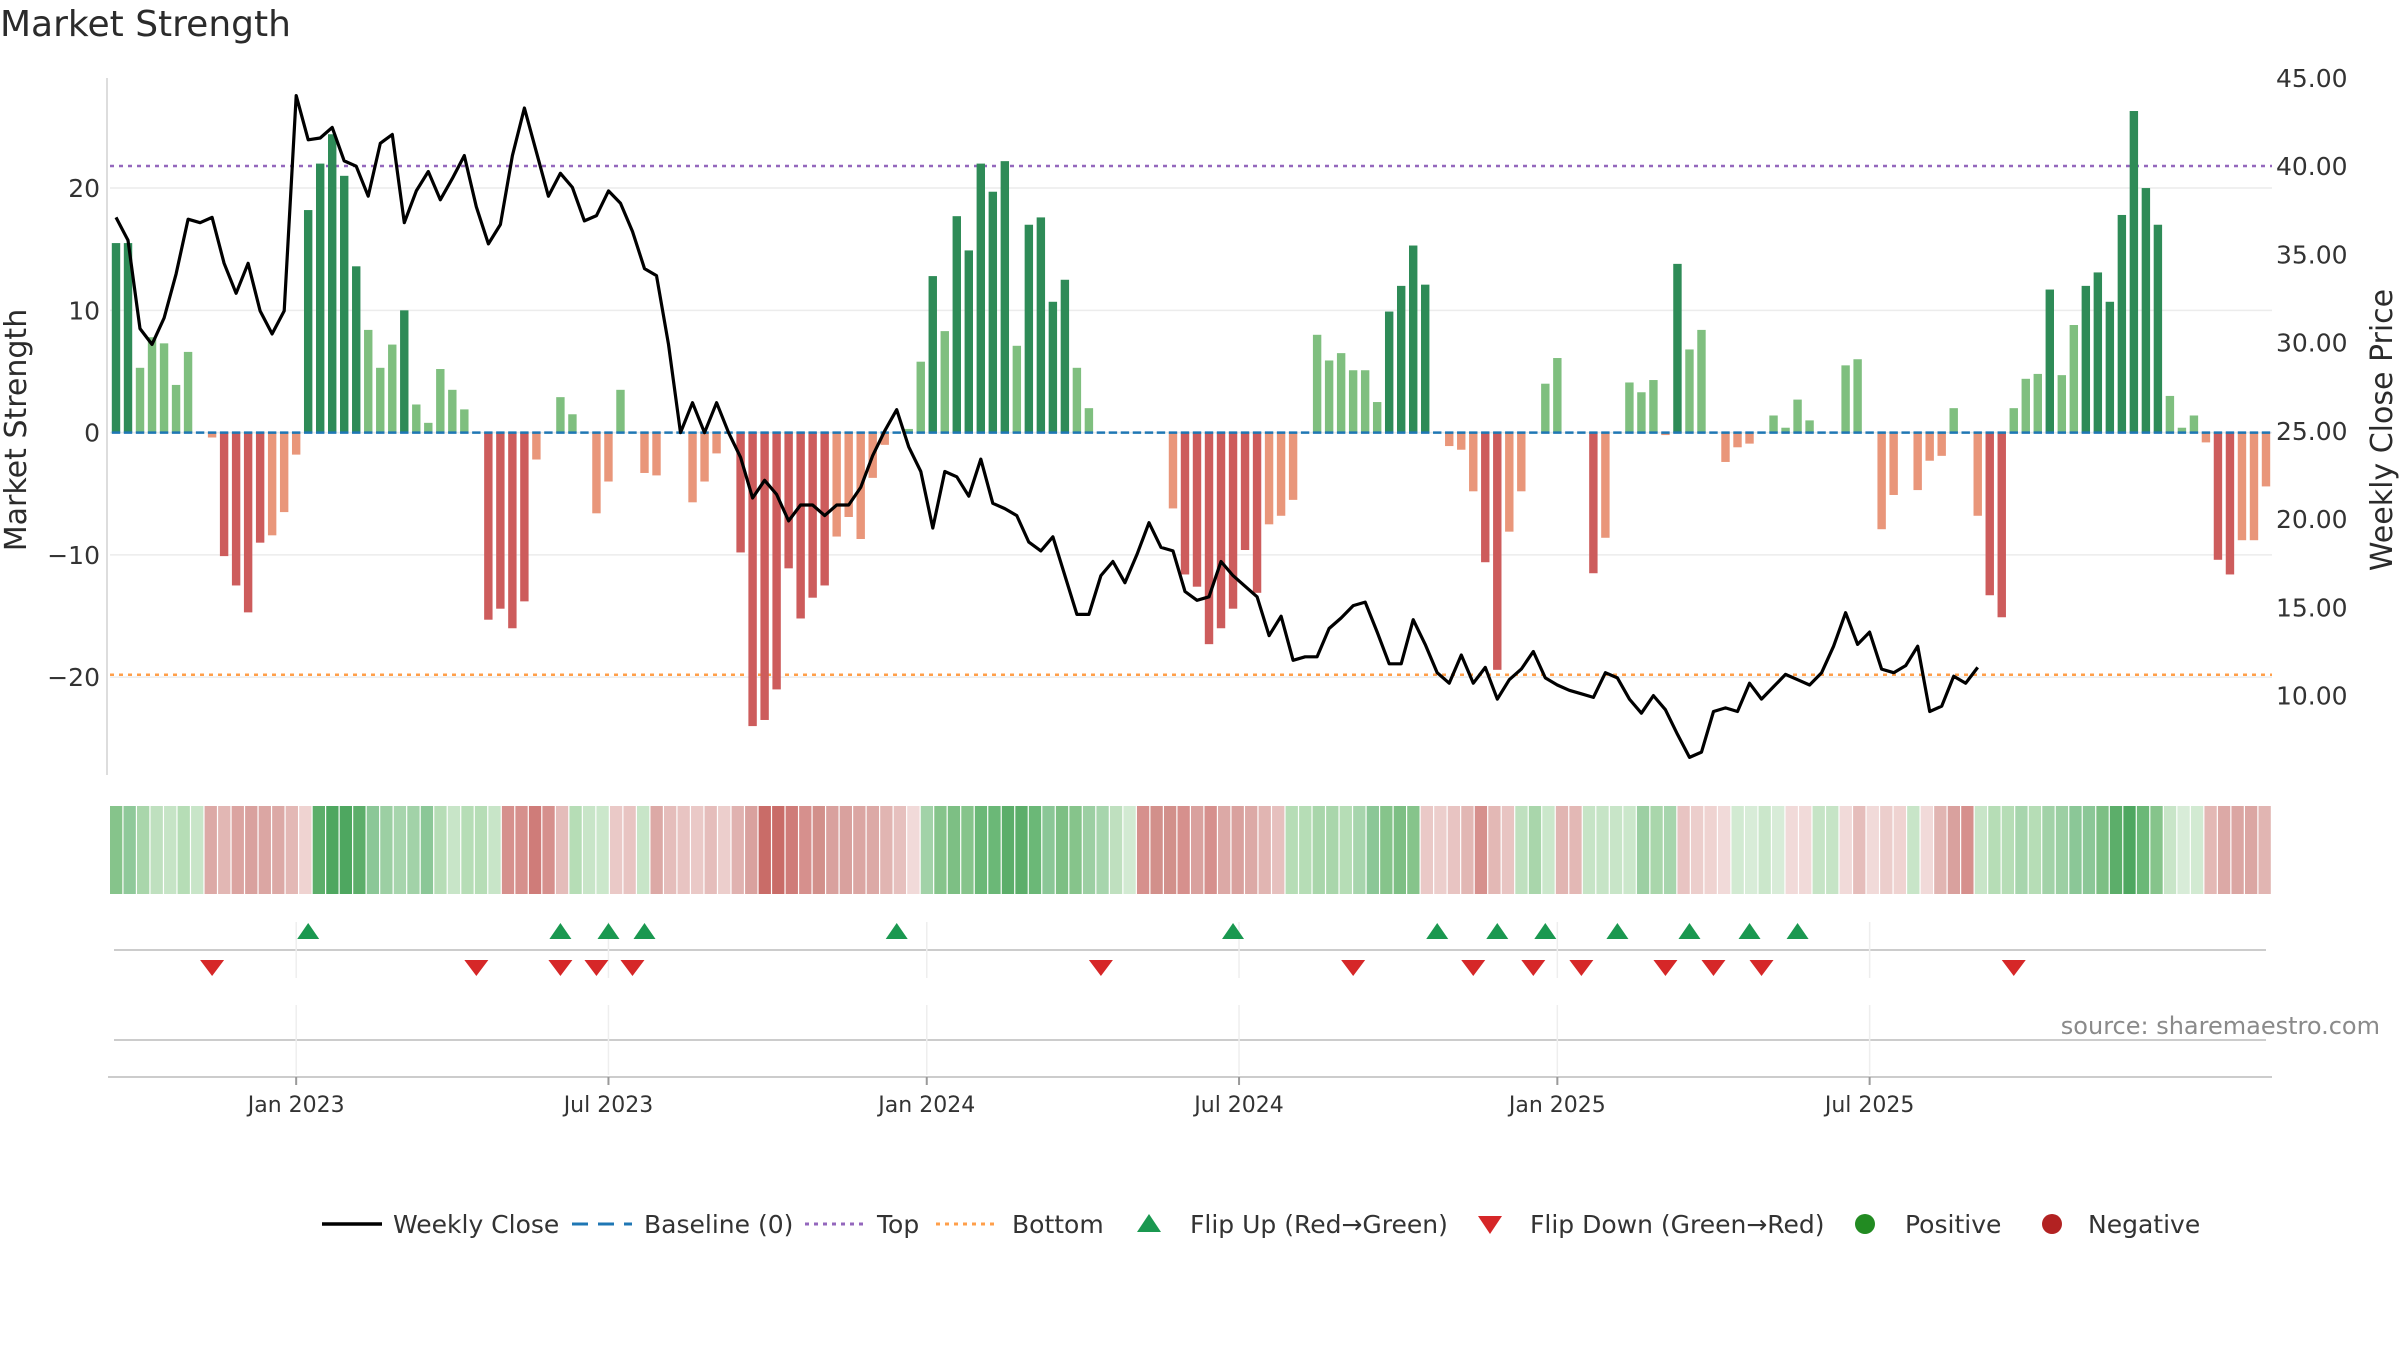 Image resolution: width=2400 pixels, height=1350 pixels. I want to click on x-tick-label: Jul 2023, so click(608, 1105).